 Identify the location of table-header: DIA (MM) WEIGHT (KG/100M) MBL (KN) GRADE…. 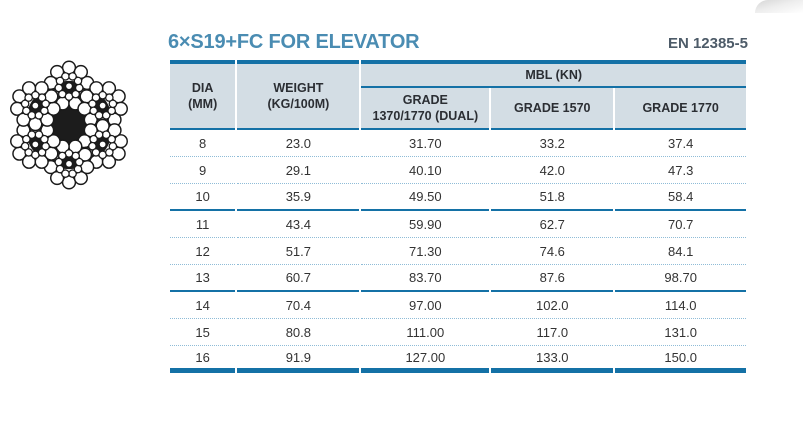
(458, 95).